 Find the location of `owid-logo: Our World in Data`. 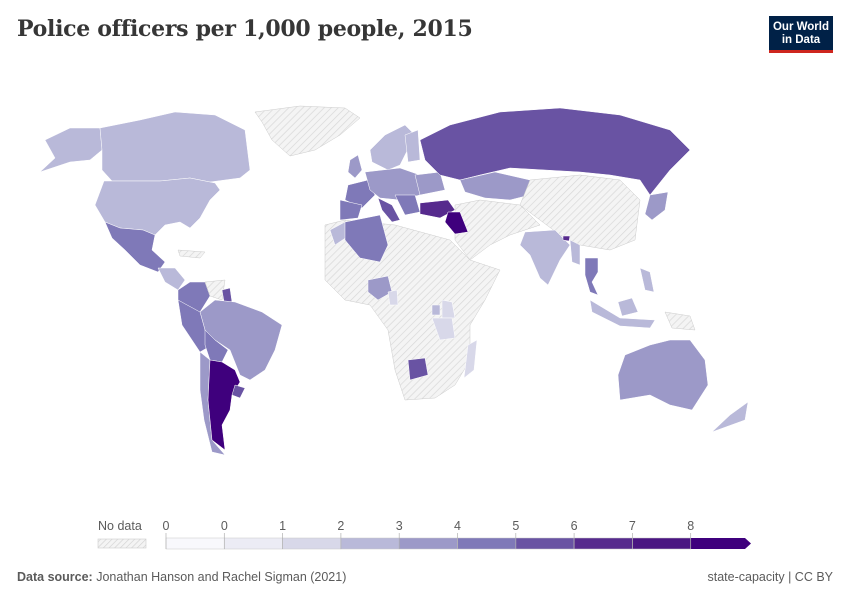

owid-logo: Our World in Data is located at coordinates (801, 34).